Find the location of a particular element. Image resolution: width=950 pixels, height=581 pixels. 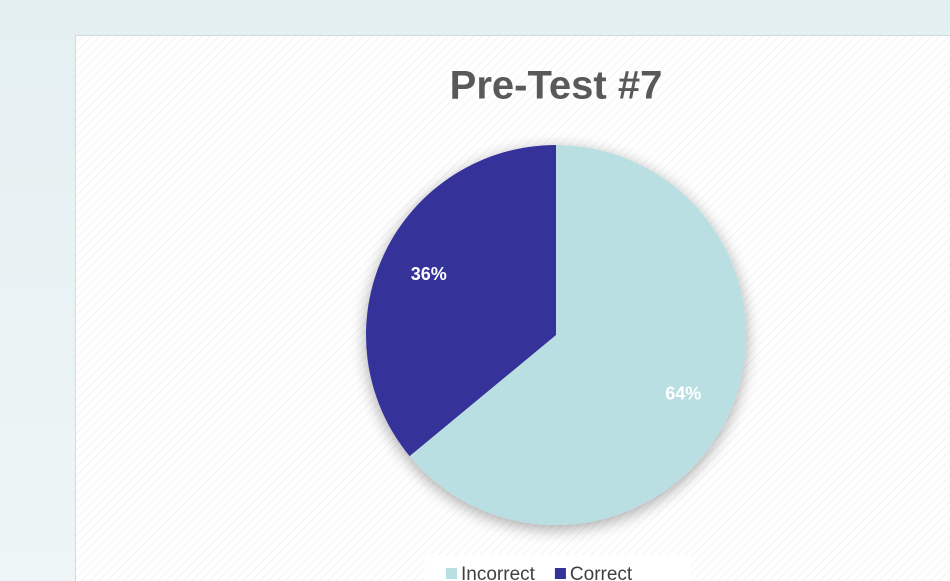

legend-label: Incorrect is located at coordinates (498, 572).